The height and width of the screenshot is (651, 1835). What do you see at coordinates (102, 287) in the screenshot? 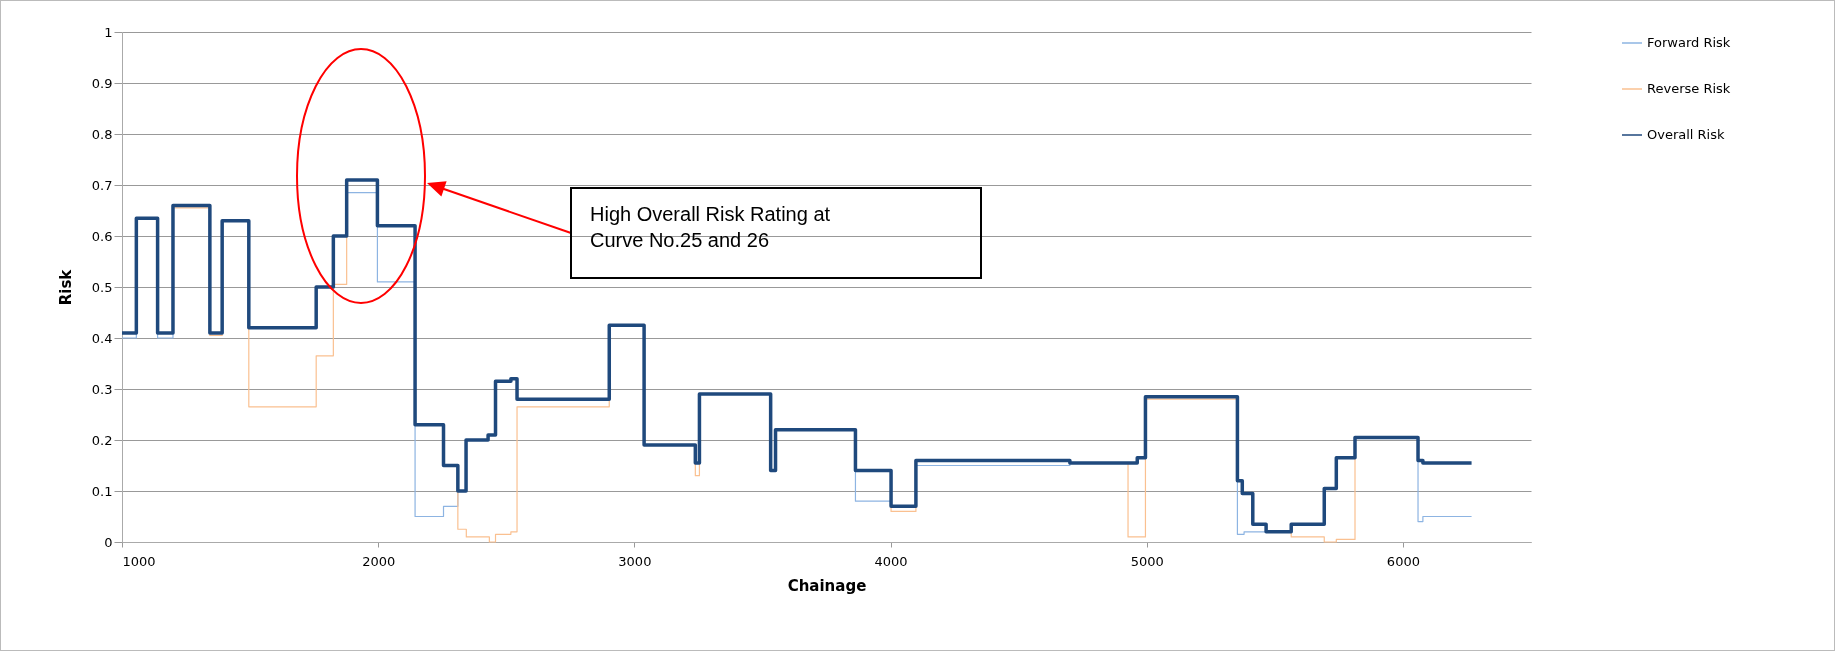
I see `y-tick-label: 0.5` at bounding box center [102, 287].